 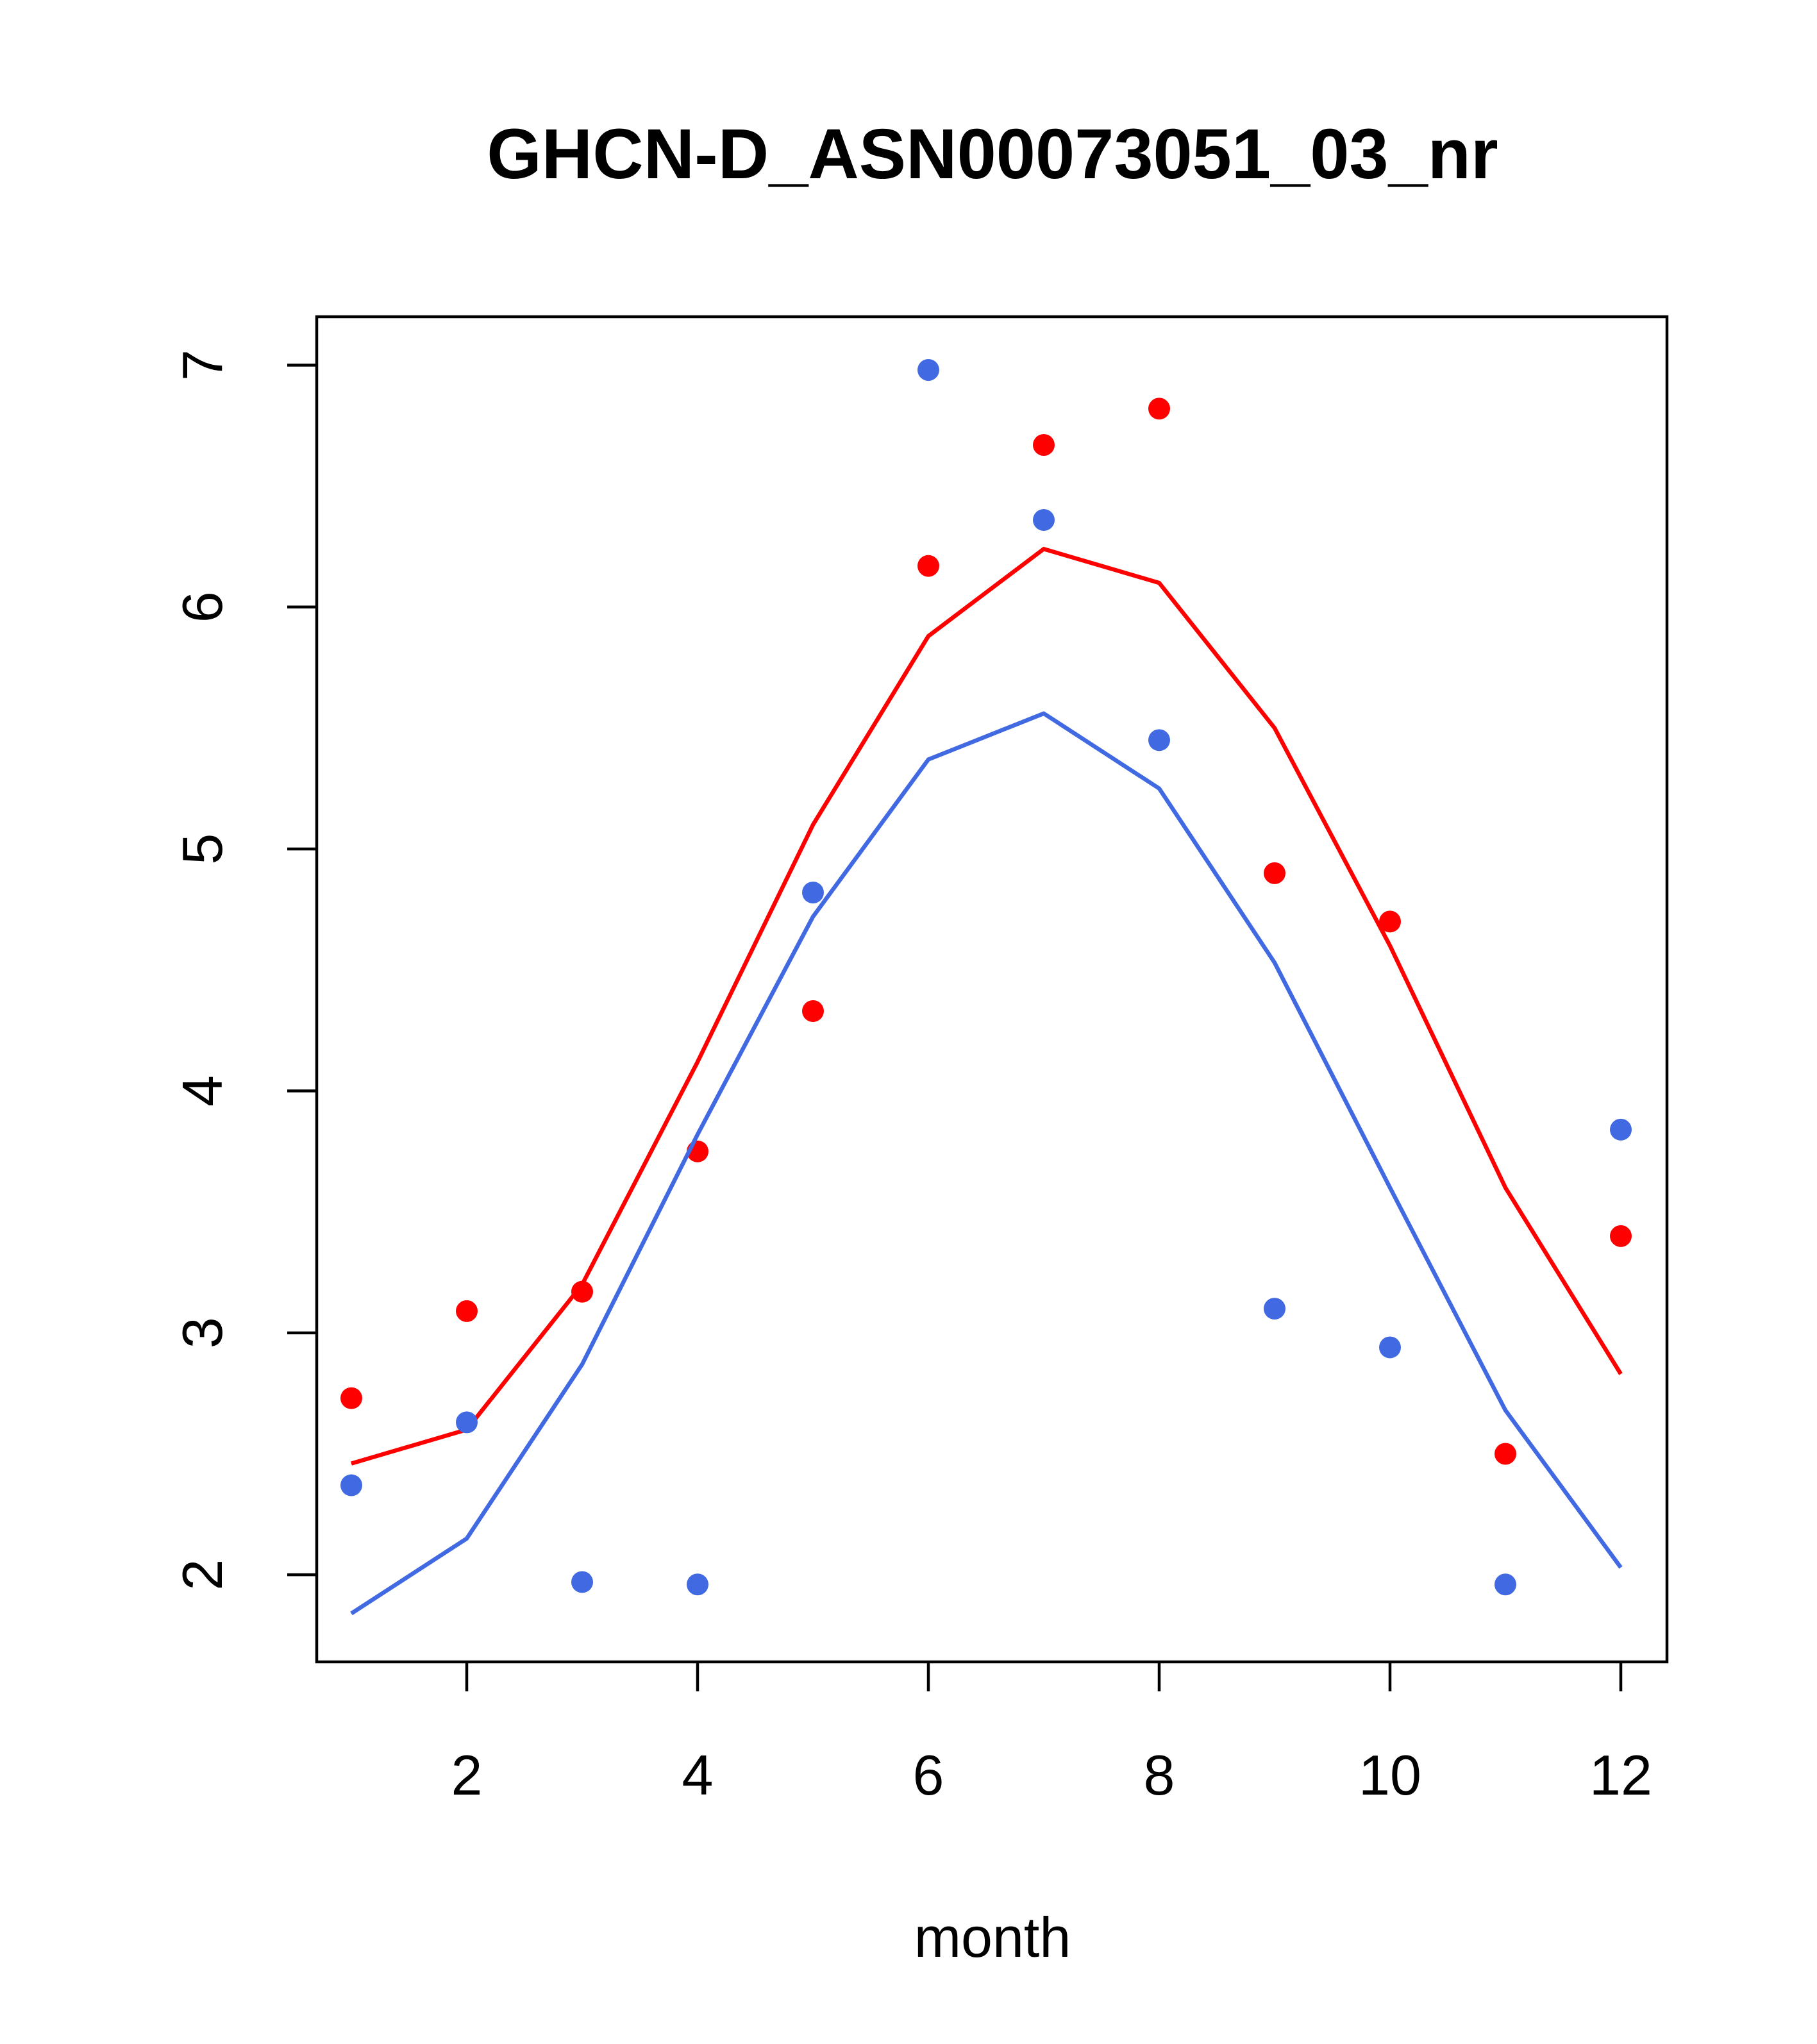 I want to click on y-tick-label: 7, so click(x=202, y=365).